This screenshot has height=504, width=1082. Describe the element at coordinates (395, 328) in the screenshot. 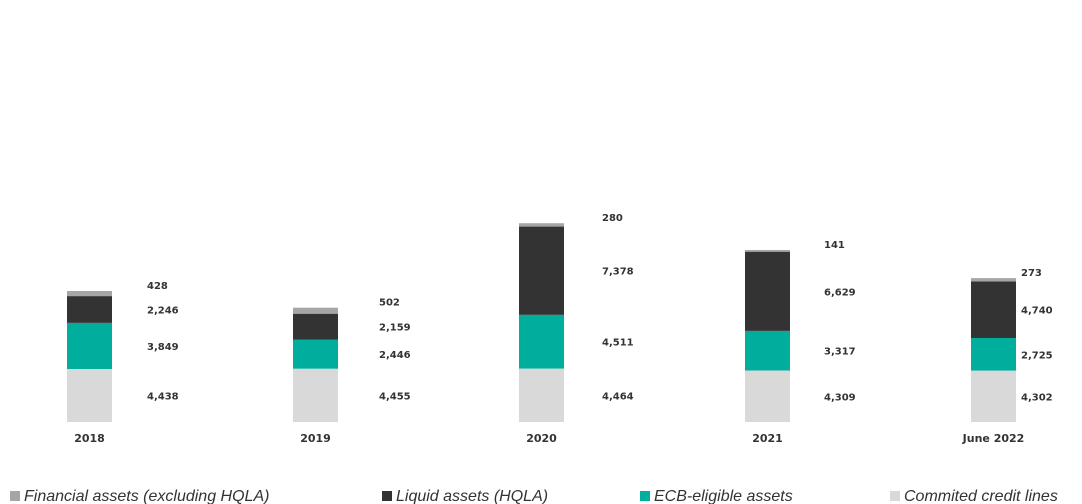

I see `data-label-liquid-assets-hqla-2019: 2,159` at that location.